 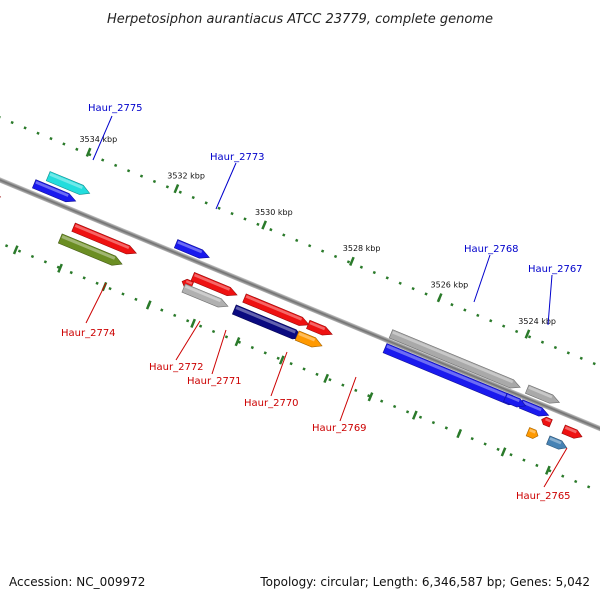 I want to click on tick-label: 3532 kbp, so click(x=186, y=175).